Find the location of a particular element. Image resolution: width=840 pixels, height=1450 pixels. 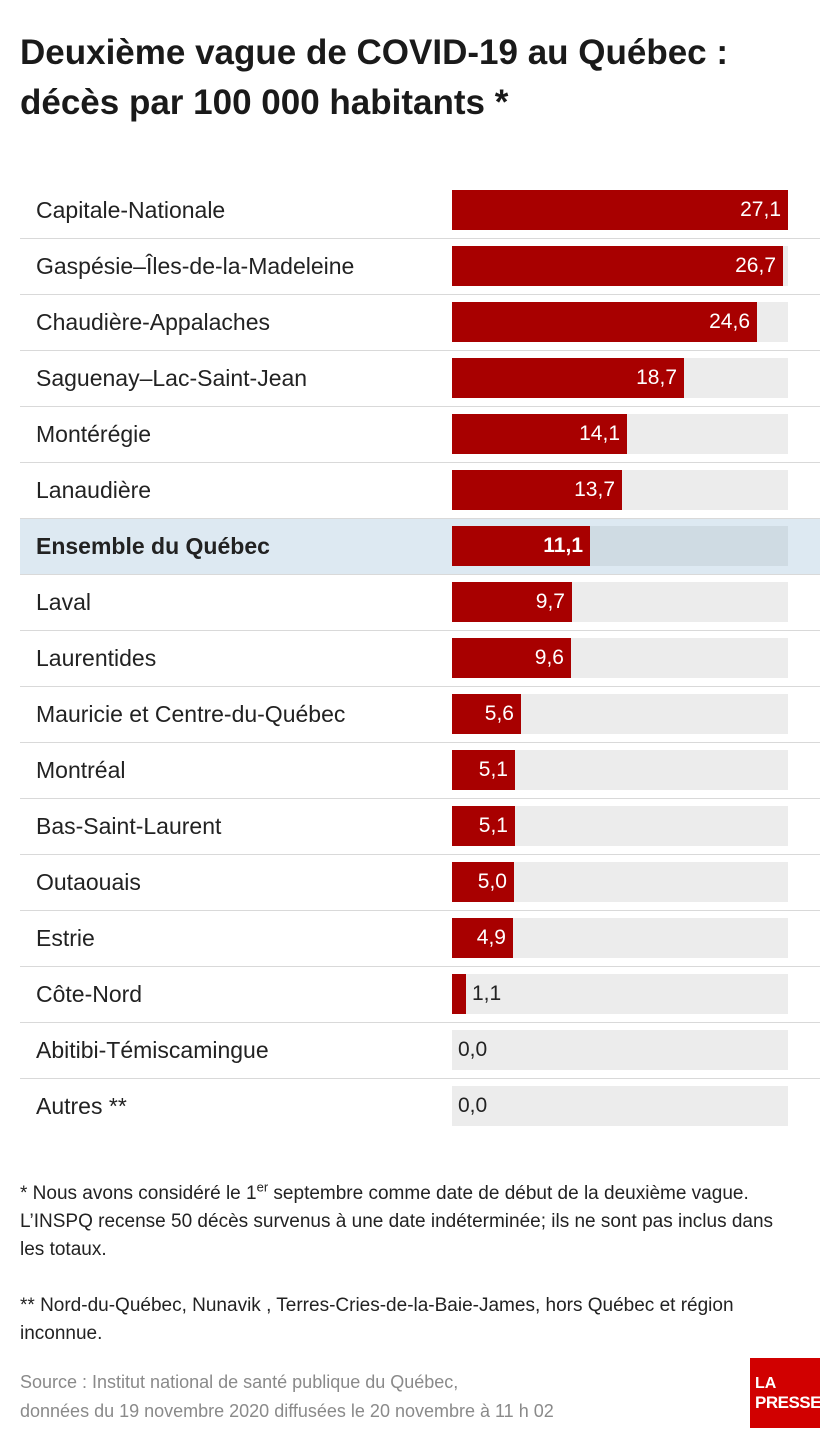

category-label: Estrie is located at coordinates (65, 938).